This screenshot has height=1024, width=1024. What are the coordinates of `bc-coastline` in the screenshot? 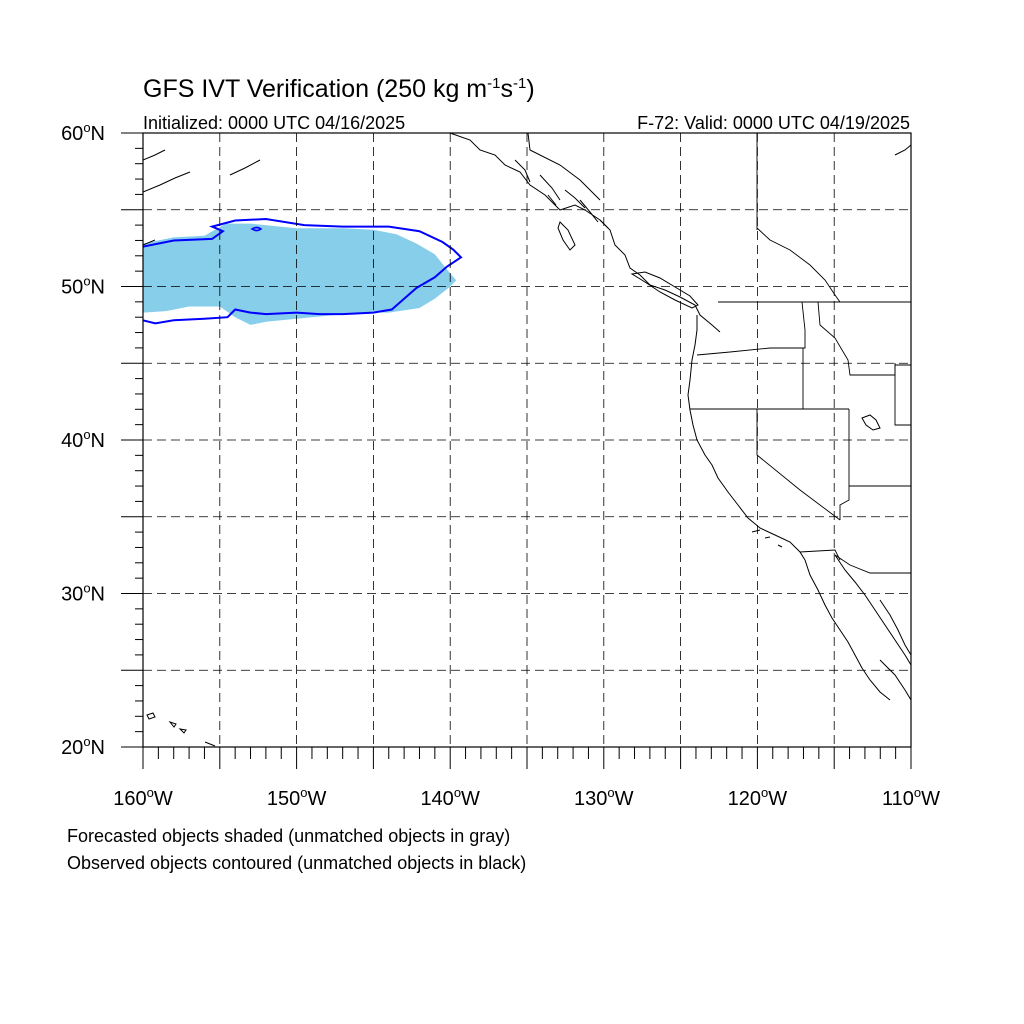 It's located at (660, 276).